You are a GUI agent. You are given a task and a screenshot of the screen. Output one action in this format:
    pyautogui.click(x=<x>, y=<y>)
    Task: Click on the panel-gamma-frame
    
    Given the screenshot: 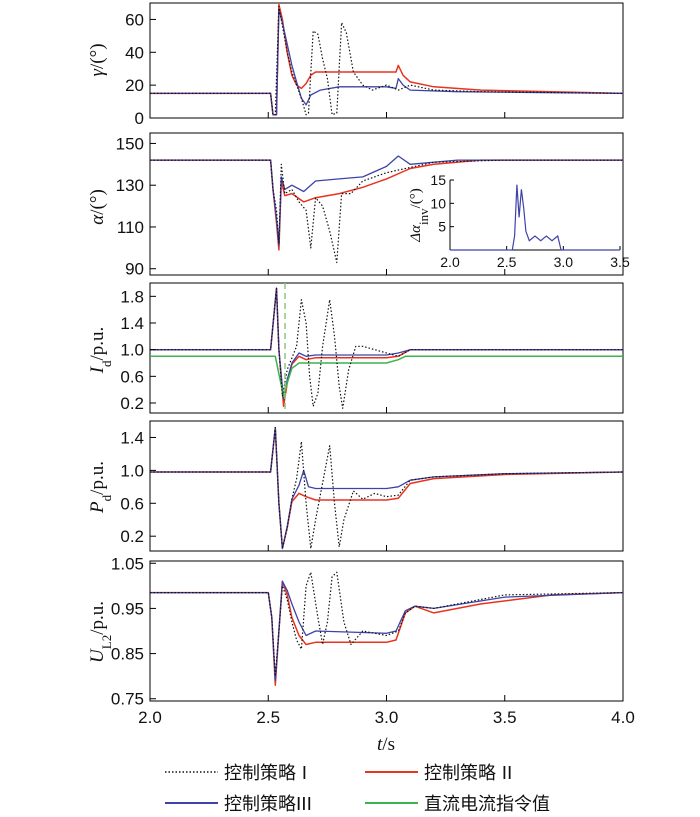 What is the action you would take?
    pyautogui.click(x=386, y=60)
    